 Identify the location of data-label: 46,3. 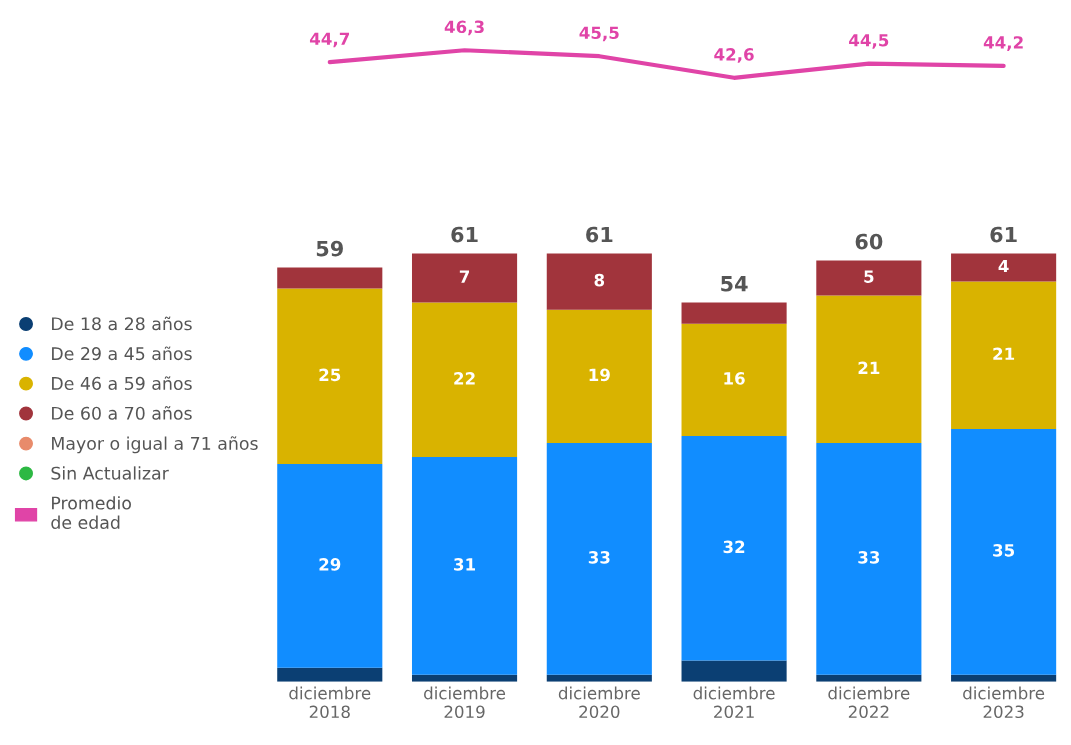
(464, 28).